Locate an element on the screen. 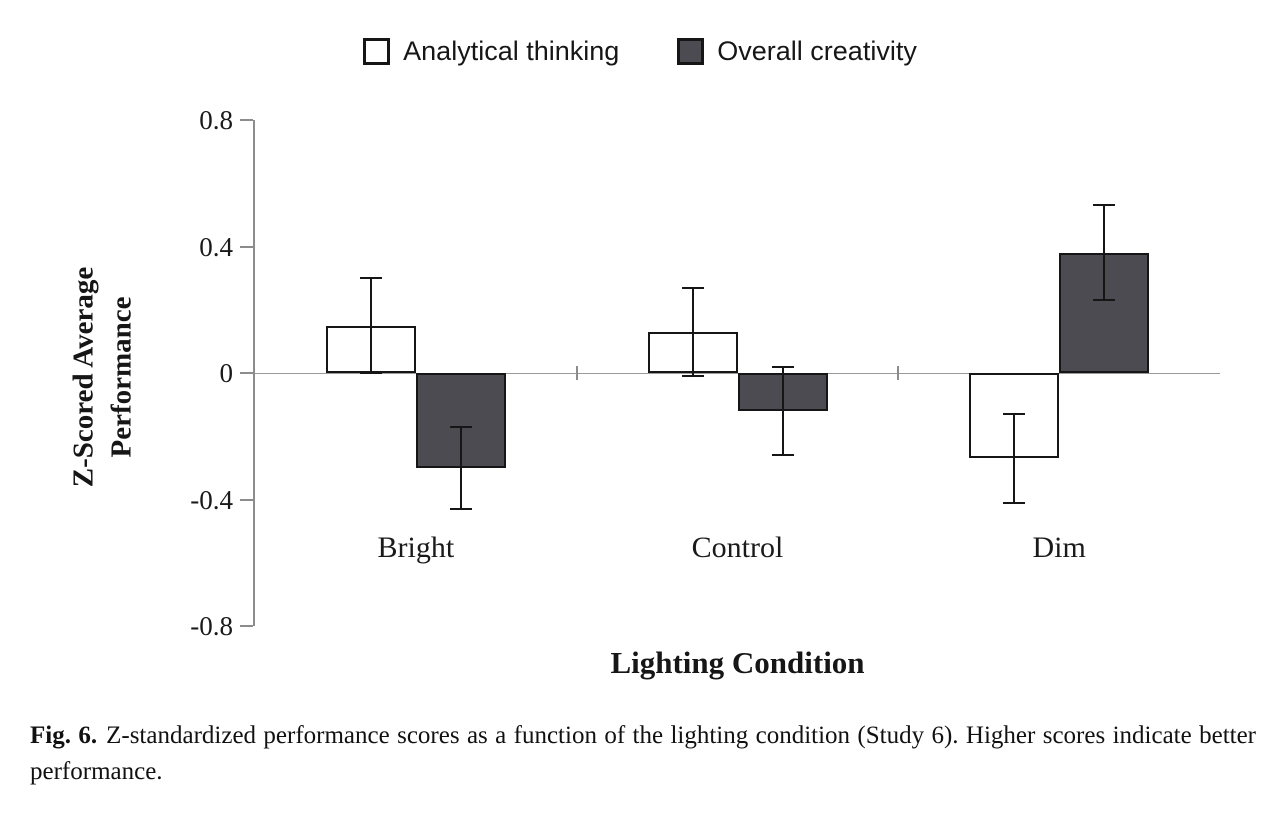 Image resolution: width=1280 pixels, height=839 pixels. y-axis-title: Z-Scored Average Performance is located at coordinates (102, 377).